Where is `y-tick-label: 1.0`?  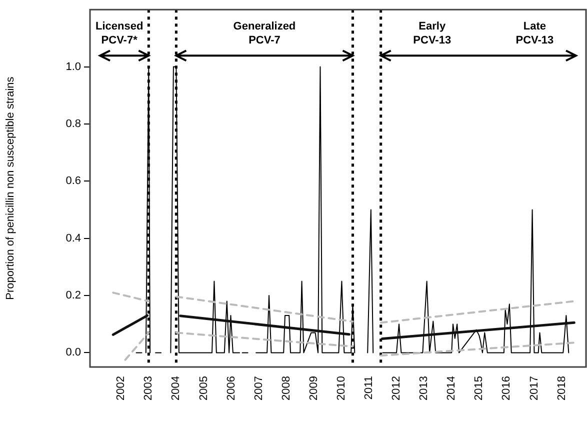 y-tick-label: 1.0 is located at coordinates (73, 66).